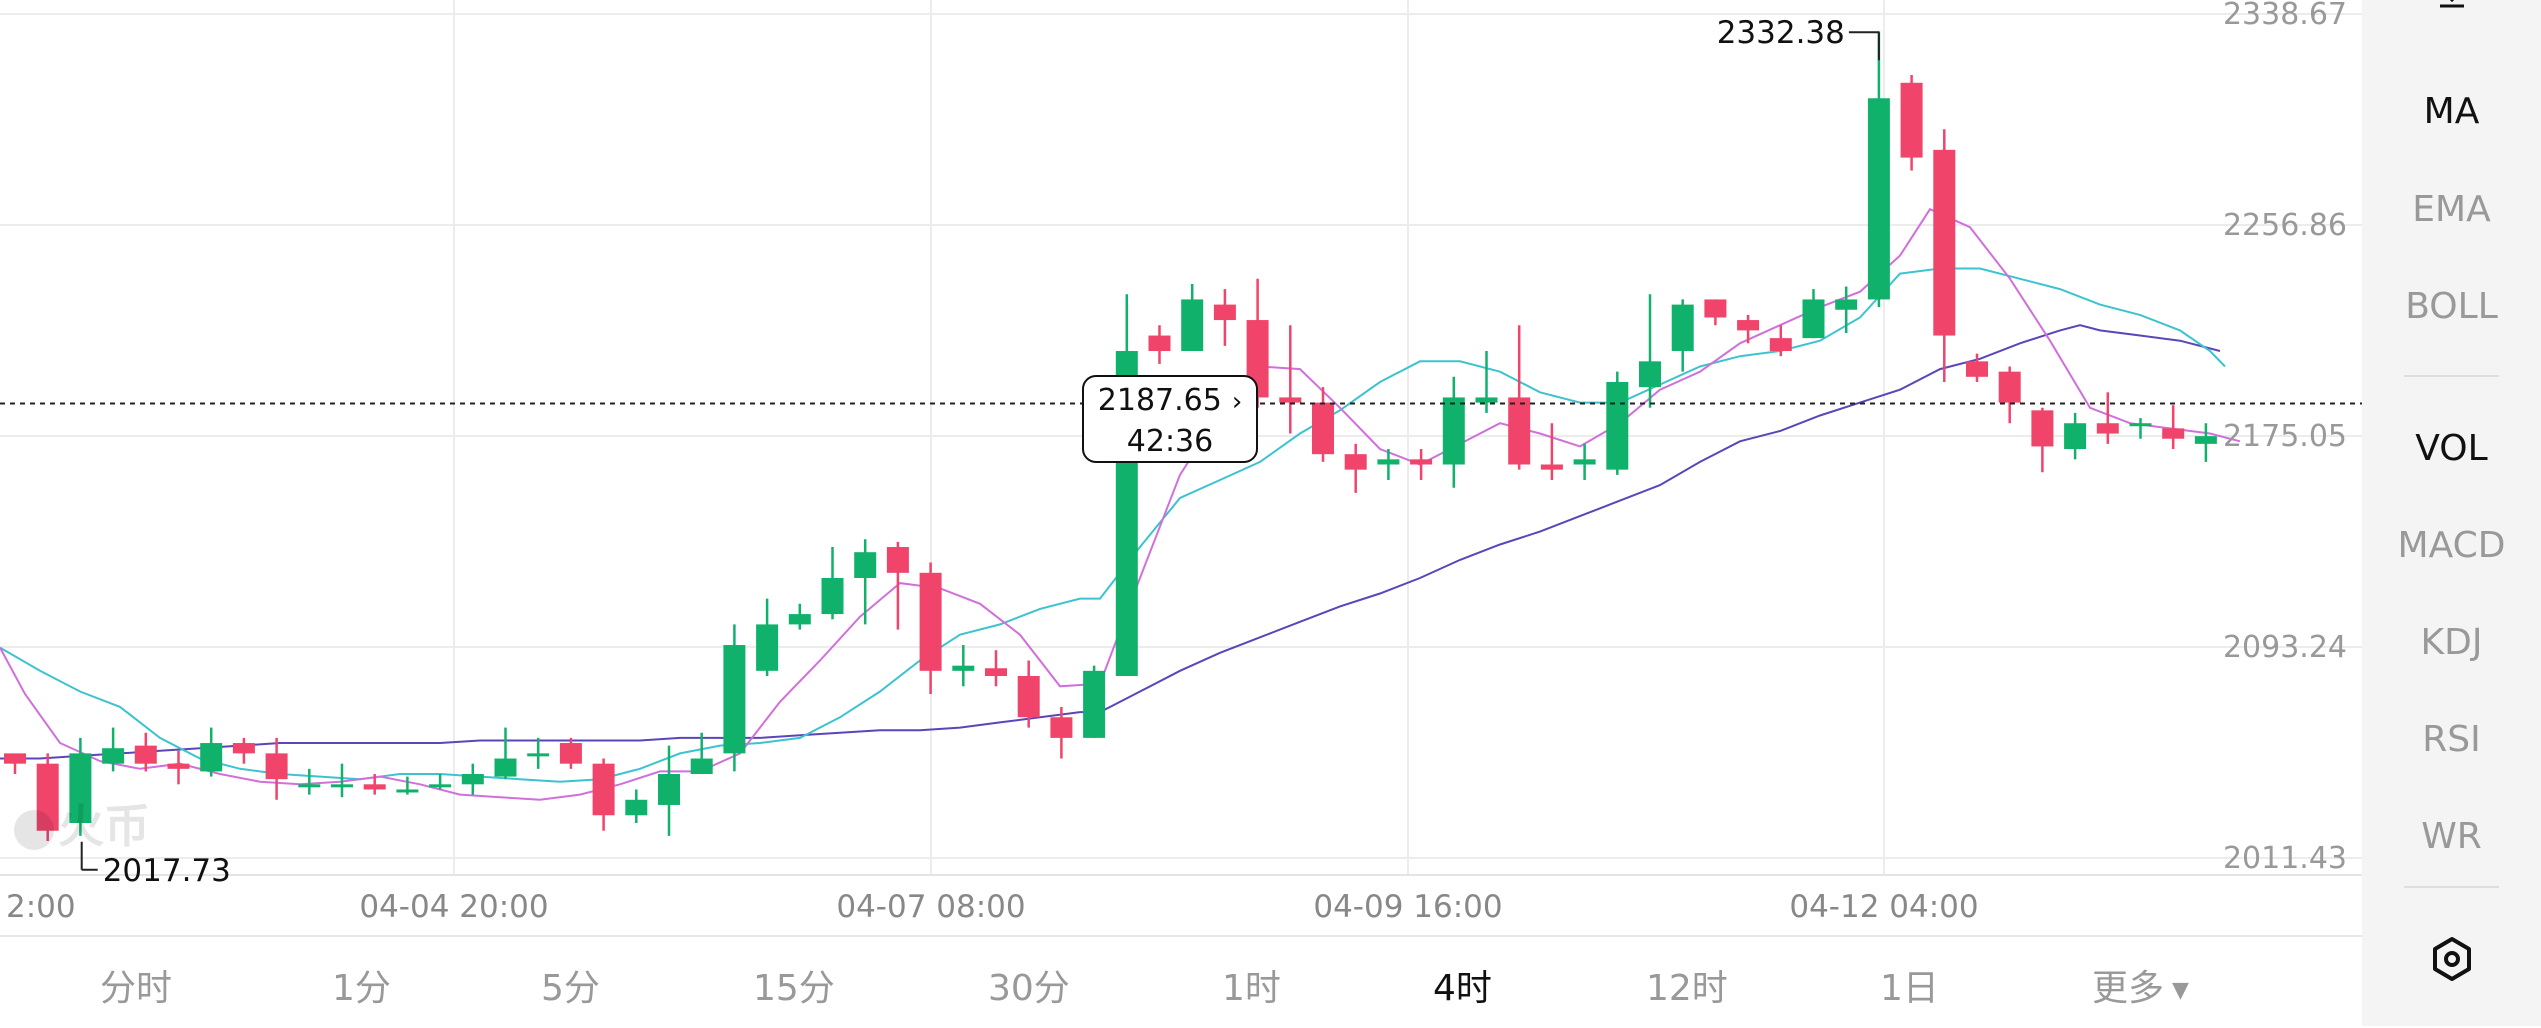  I want to click on more-label: 更多, so click(2128, 988).